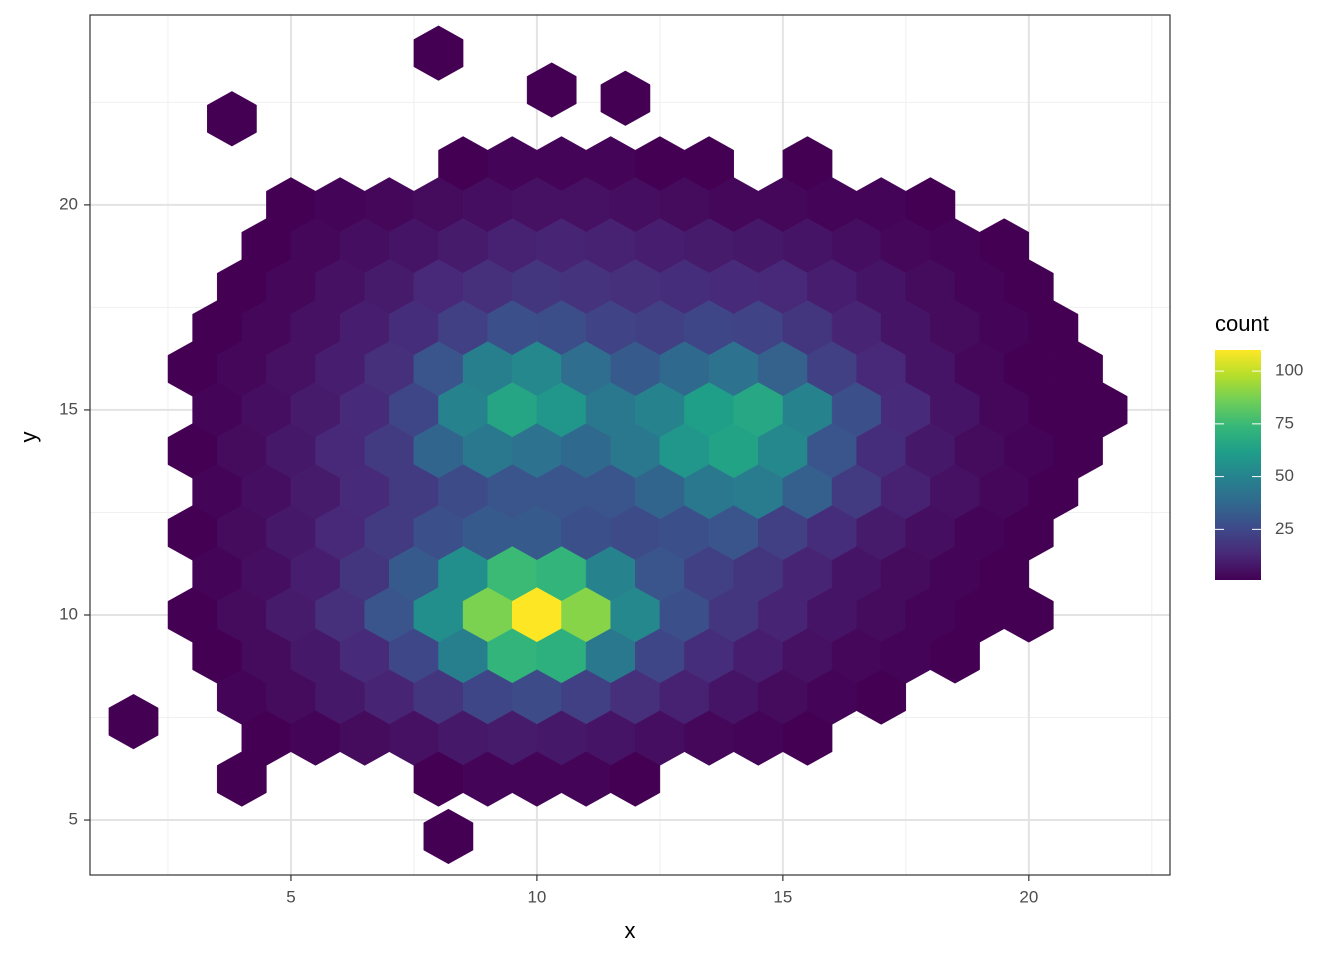  Describe the element at coordinates (630, 930) in the screenshot. I see `x-axis-title: x` at that location.